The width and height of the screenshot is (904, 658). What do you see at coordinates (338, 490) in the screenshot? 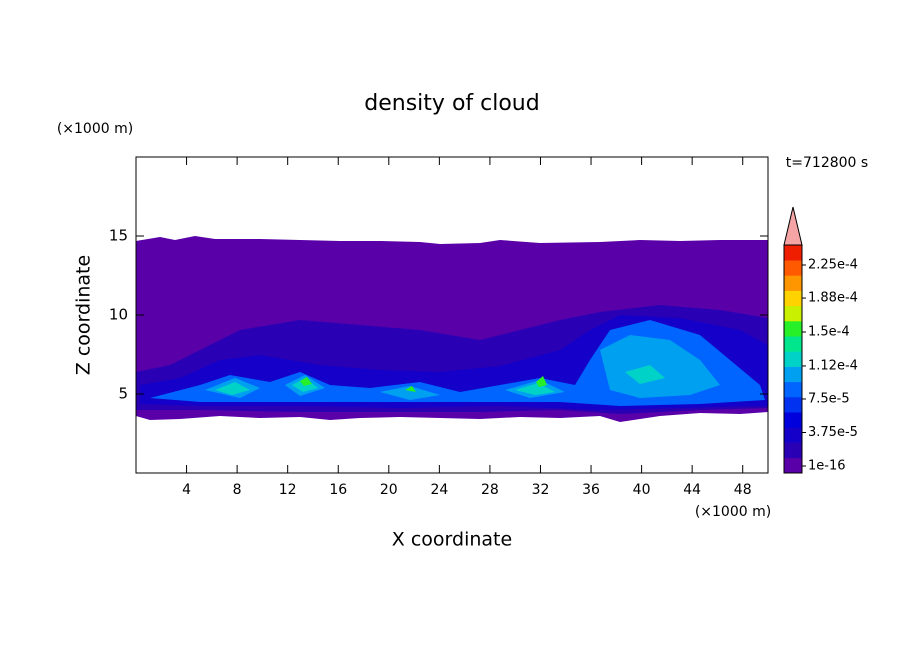
I see `x-tick-label: 16` at bounding box center [338, 490].